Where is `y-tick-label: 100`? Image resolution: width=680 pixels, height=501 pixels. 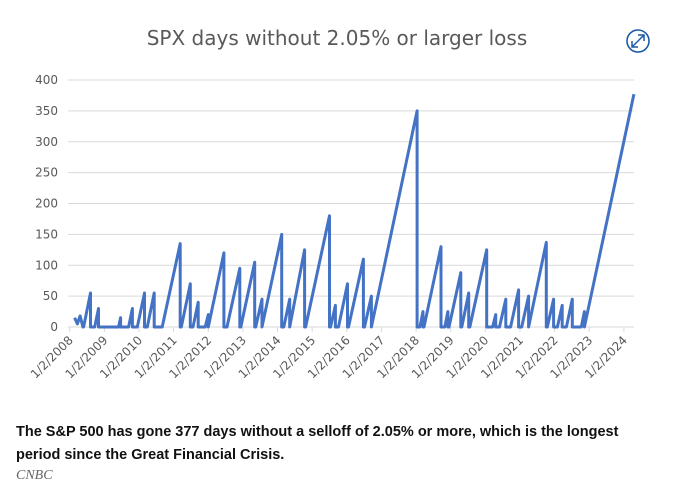
y-tick-label: 100 is located at coordinates (46, 265).